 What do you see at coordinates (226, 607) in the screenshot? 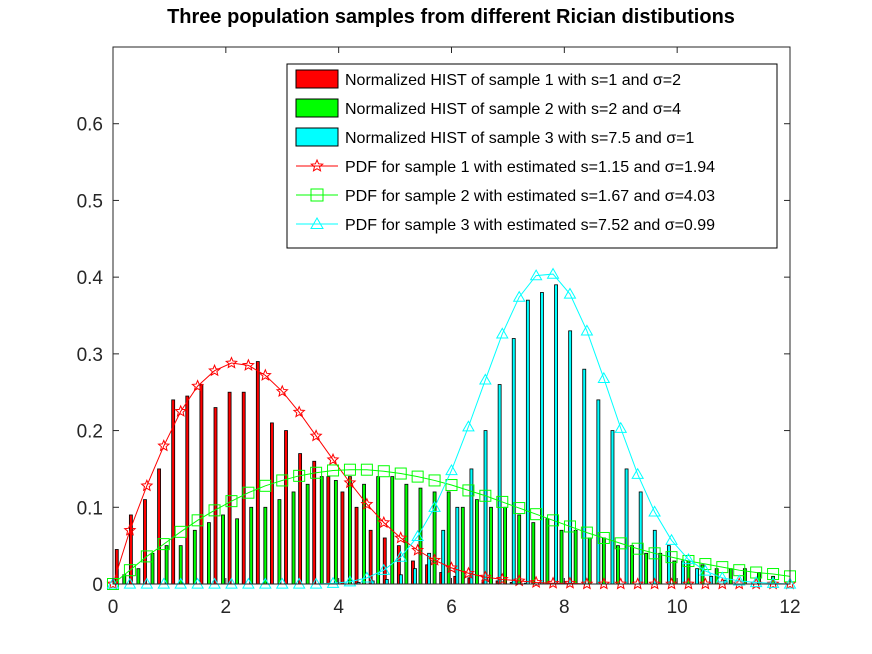
I see `x-tick-label: 2` at bounding box center [226, 607].